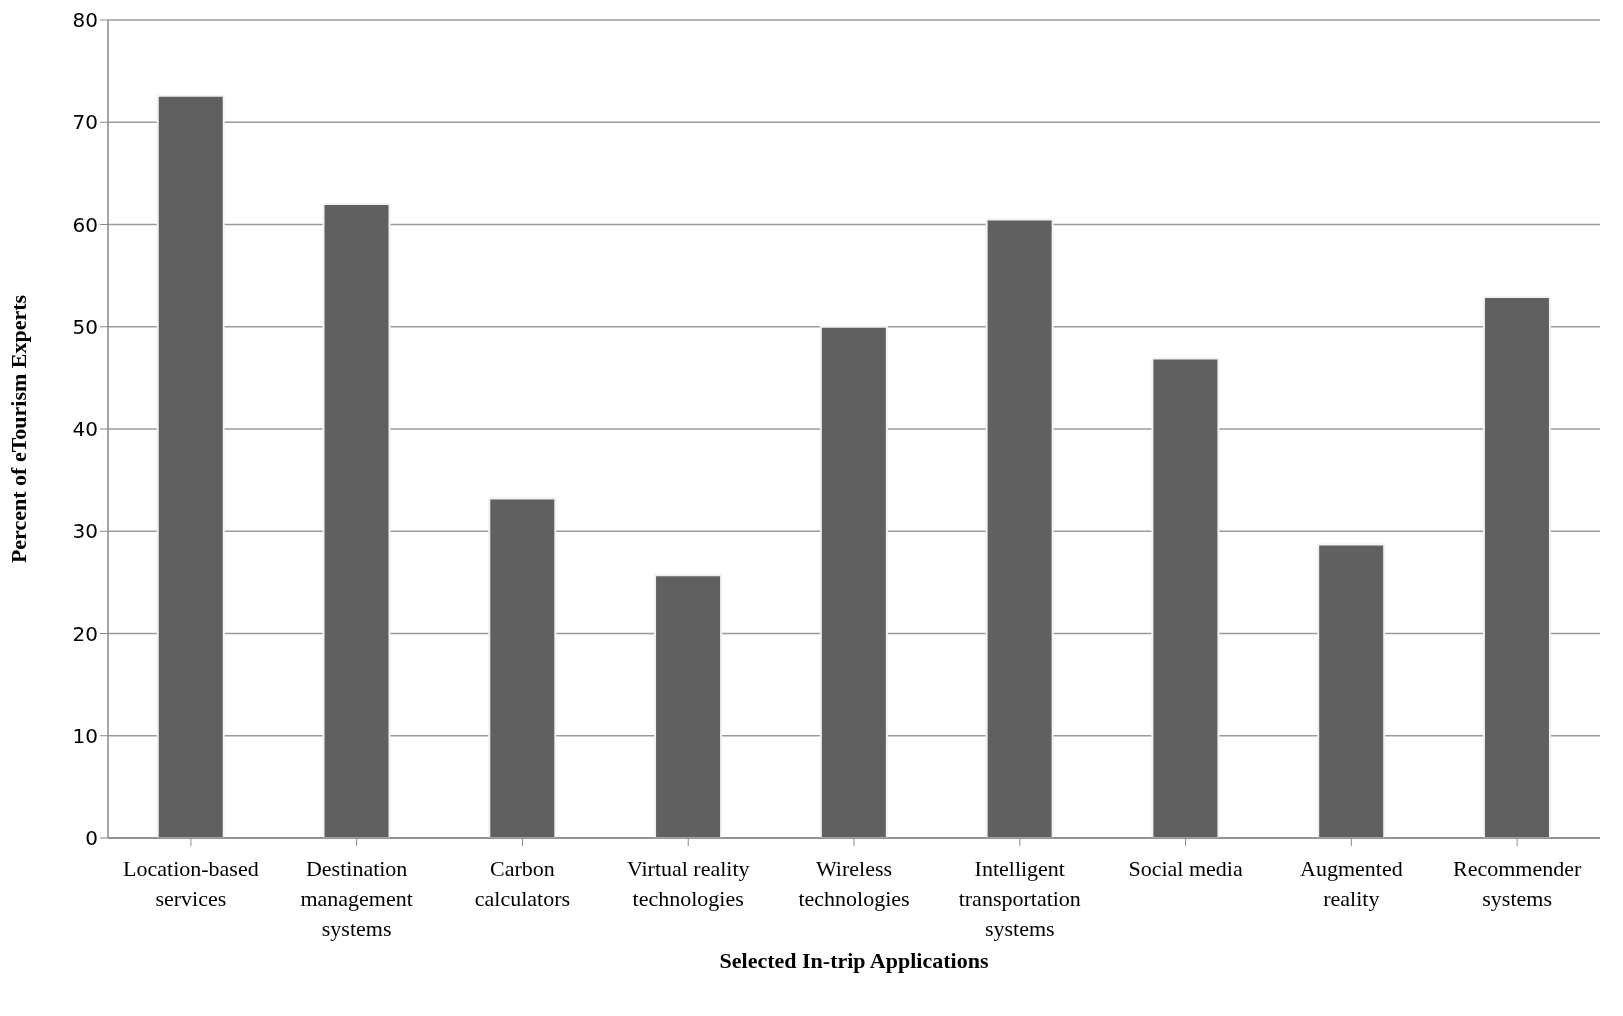 This screenshot has width=1623, height=1016. I want to click on x-tick-label: Carbon calculators, so click(522, 883).